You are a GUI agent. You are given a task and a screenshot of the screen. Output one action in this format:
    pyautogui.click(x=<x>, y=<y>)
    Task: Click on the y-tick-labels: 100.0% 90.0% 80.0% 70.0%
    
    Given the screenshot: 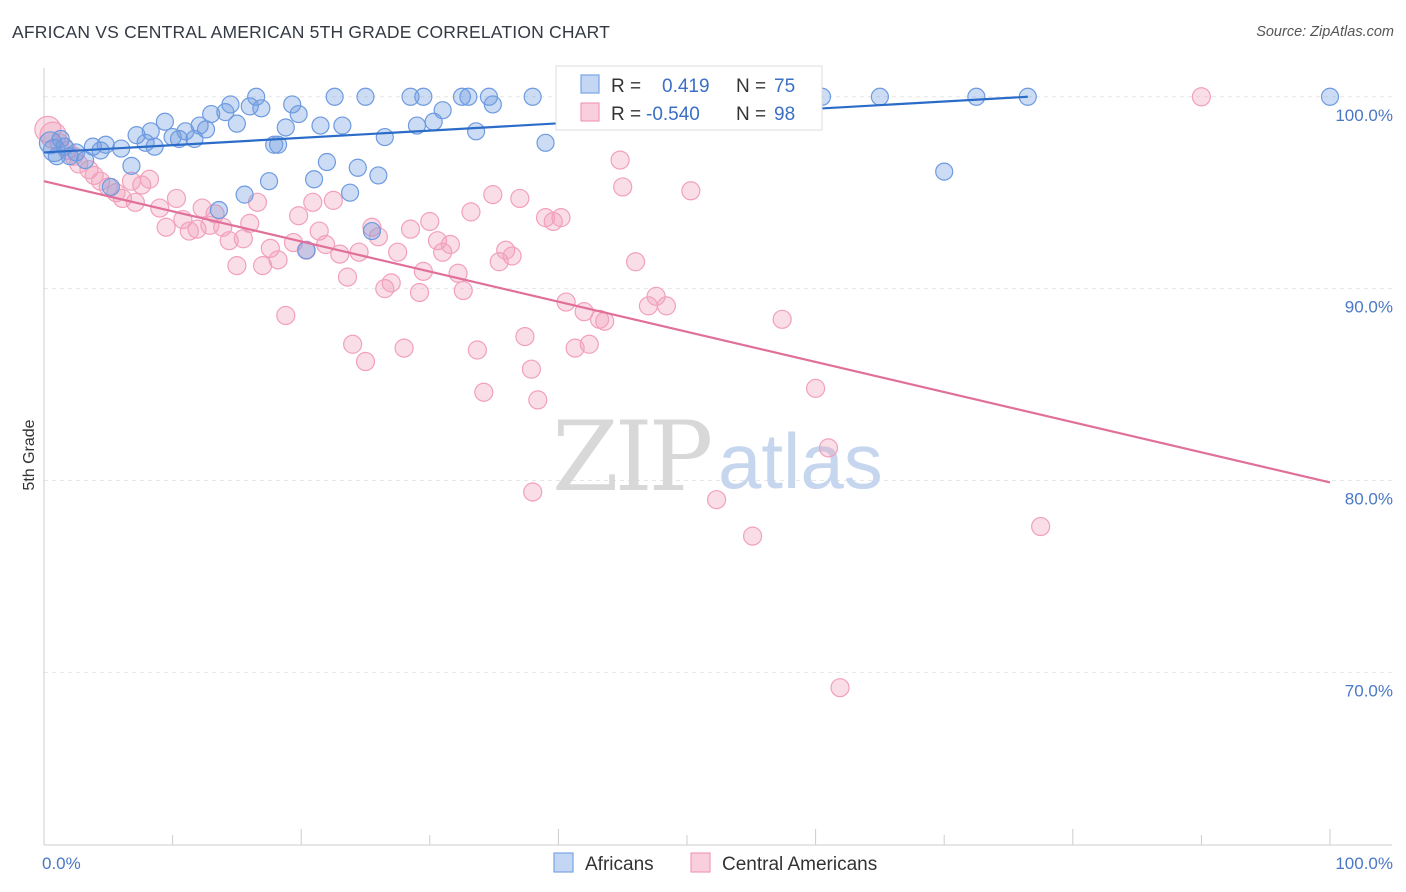 What is the action you would take?
    pyautogui.click(x=1364, y=403)
    